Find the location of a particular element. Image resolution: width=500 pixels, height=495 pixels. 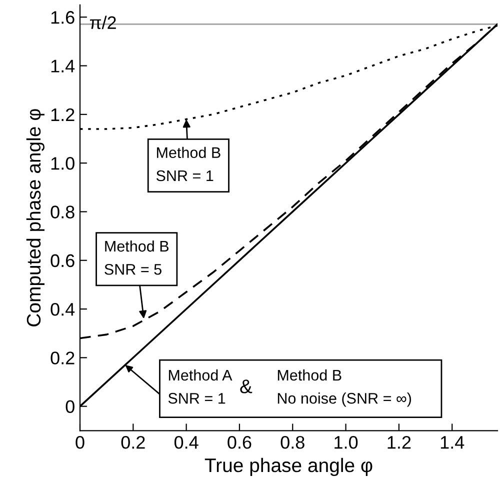

y-tick-label: 0 is located at coordinates (70, 407).